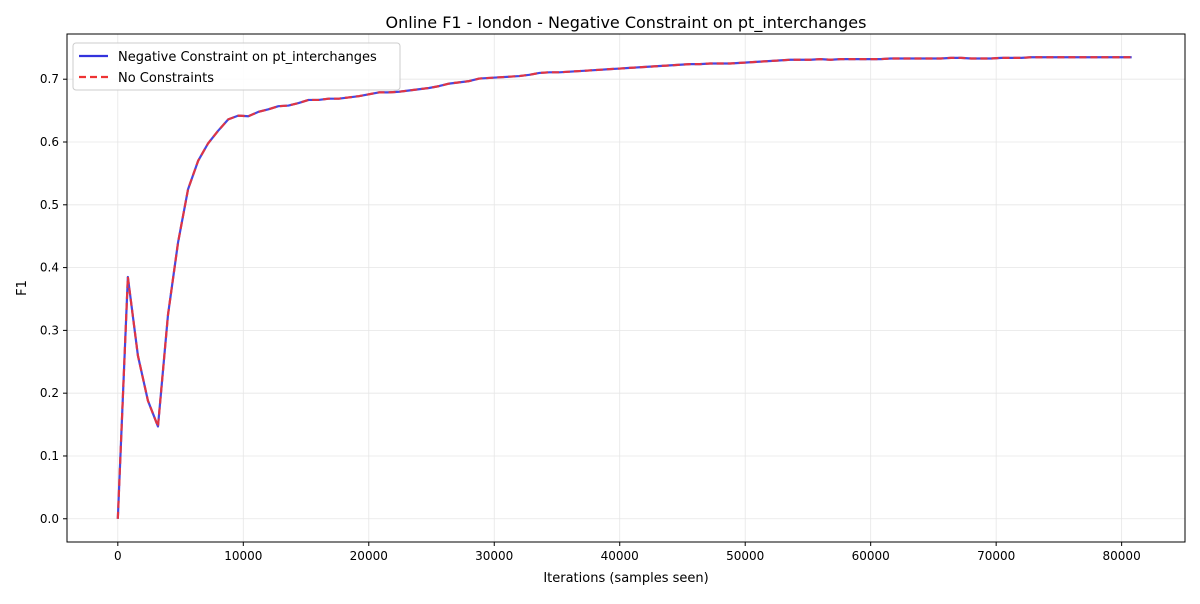  Describe the element at coordinates (620, 556) in the screenshot. I see `x-tick-label: 40000` at that location.